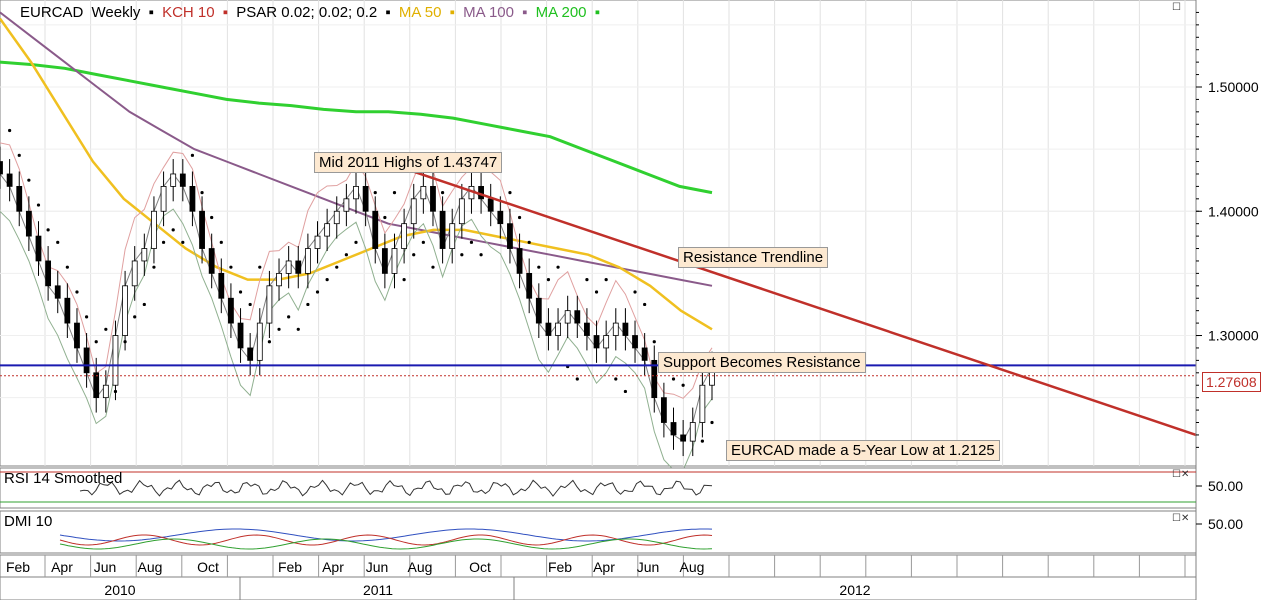  Describe the element at coordinates (313, 12) in the screenshot. I see `legend-psar: PSAR 0.02; 0.02; 0.2 ▪` at that location.